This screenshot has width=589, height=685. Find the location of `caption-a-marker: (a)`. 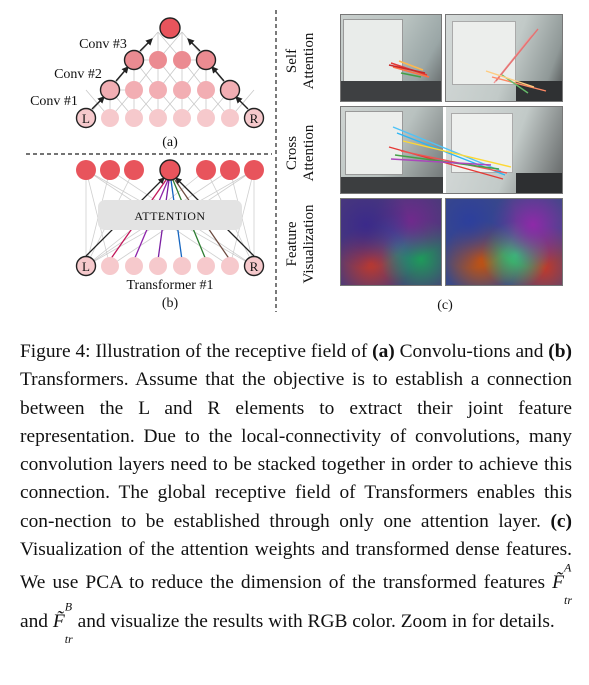

caption-a-marker: (a) is located at coordinates (383, 351).